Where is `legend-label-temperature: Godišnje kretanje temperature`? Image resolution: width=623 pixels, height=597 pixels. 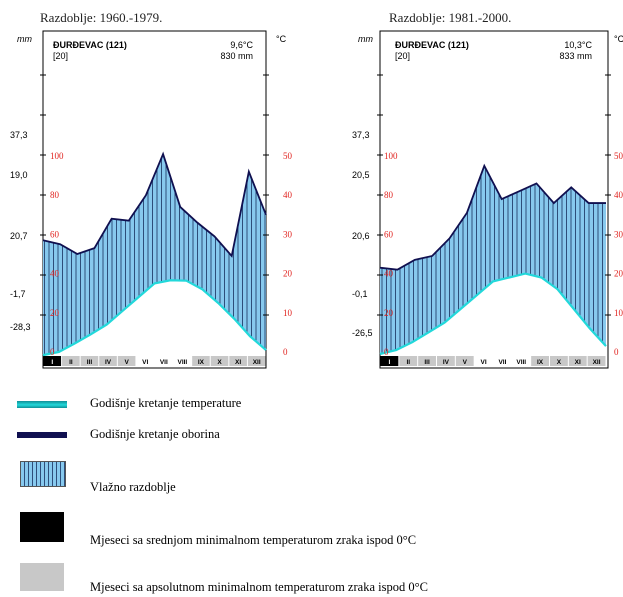
legend-label-temperature: Godišnje kretanje temperature is located at coordinates (166, 403).